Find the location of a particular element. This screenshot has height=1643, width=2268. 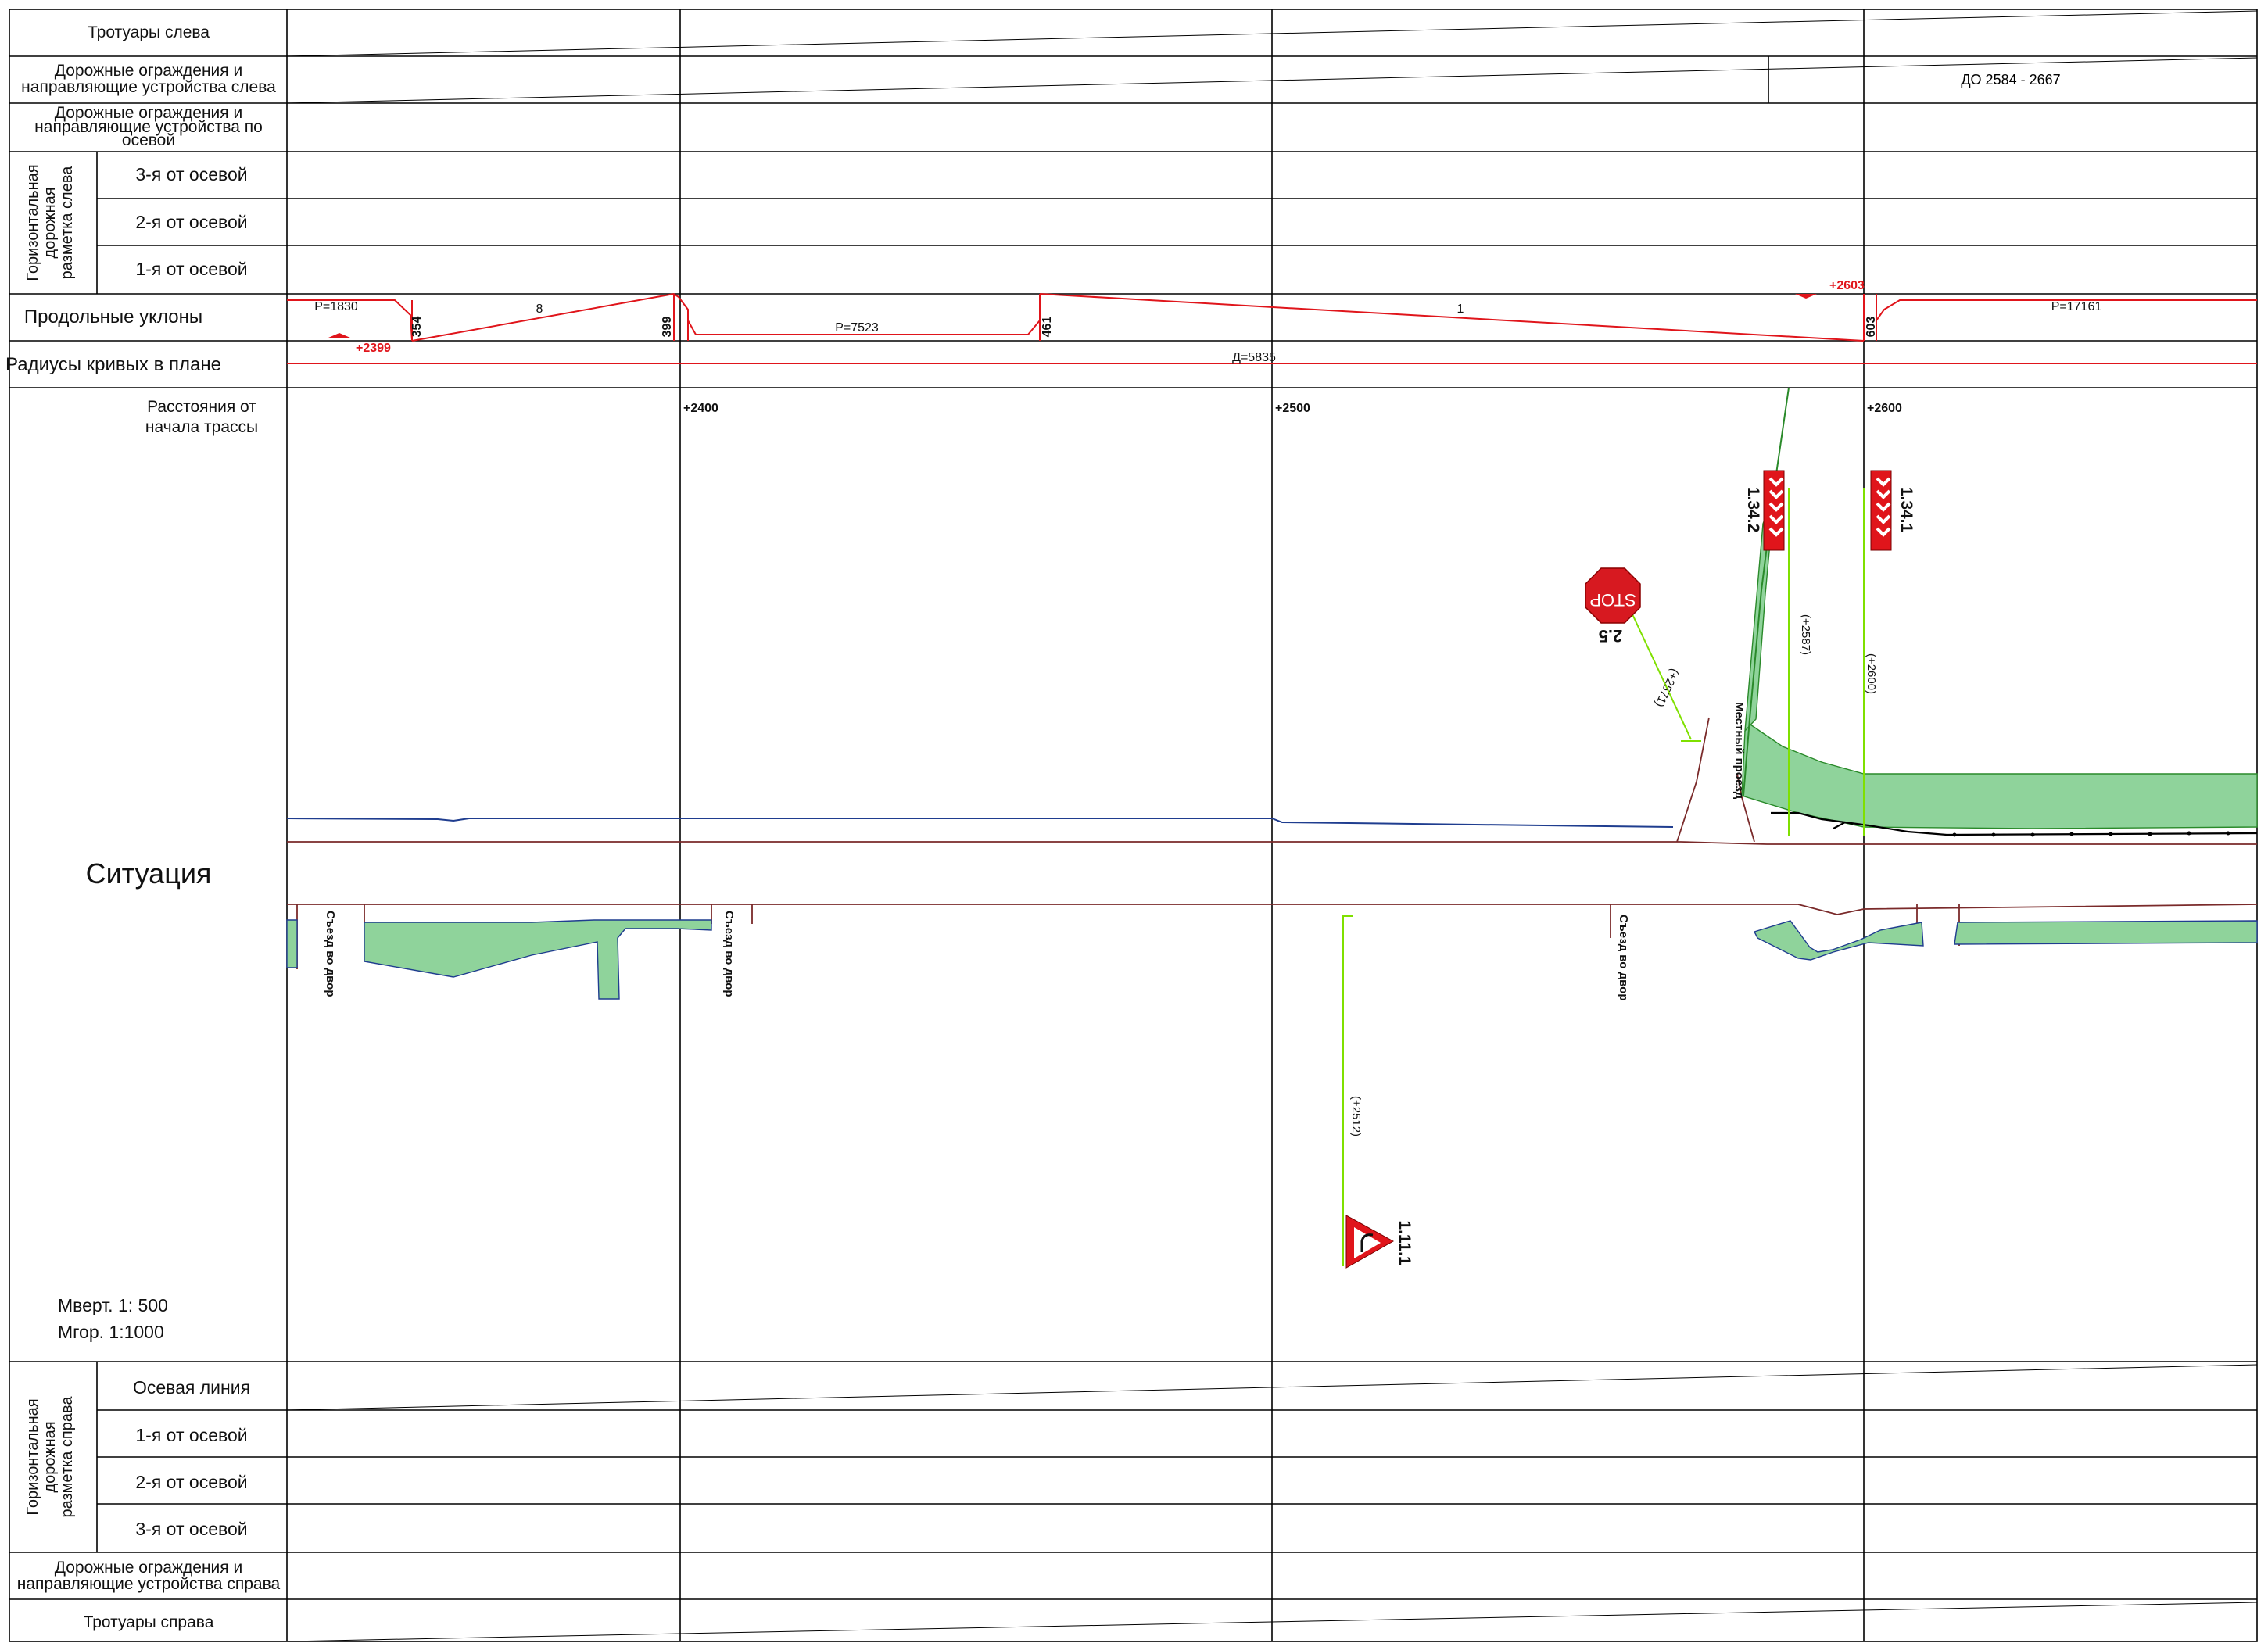

label-marking-right-3: 3-я от осевой is located at coordinates (191, 1529).